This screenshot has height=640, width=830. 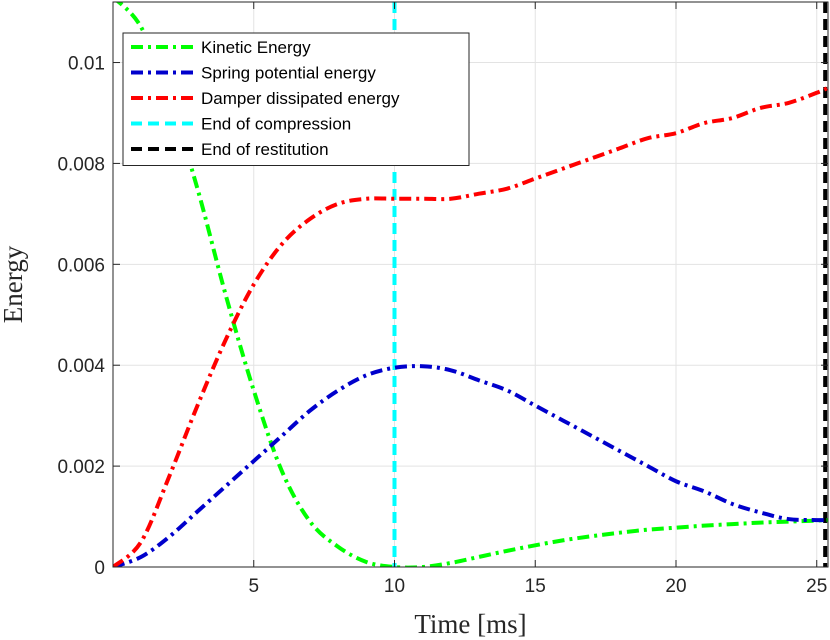 I want to click on legend-label: End of restitution, so click(x=265, y=149).